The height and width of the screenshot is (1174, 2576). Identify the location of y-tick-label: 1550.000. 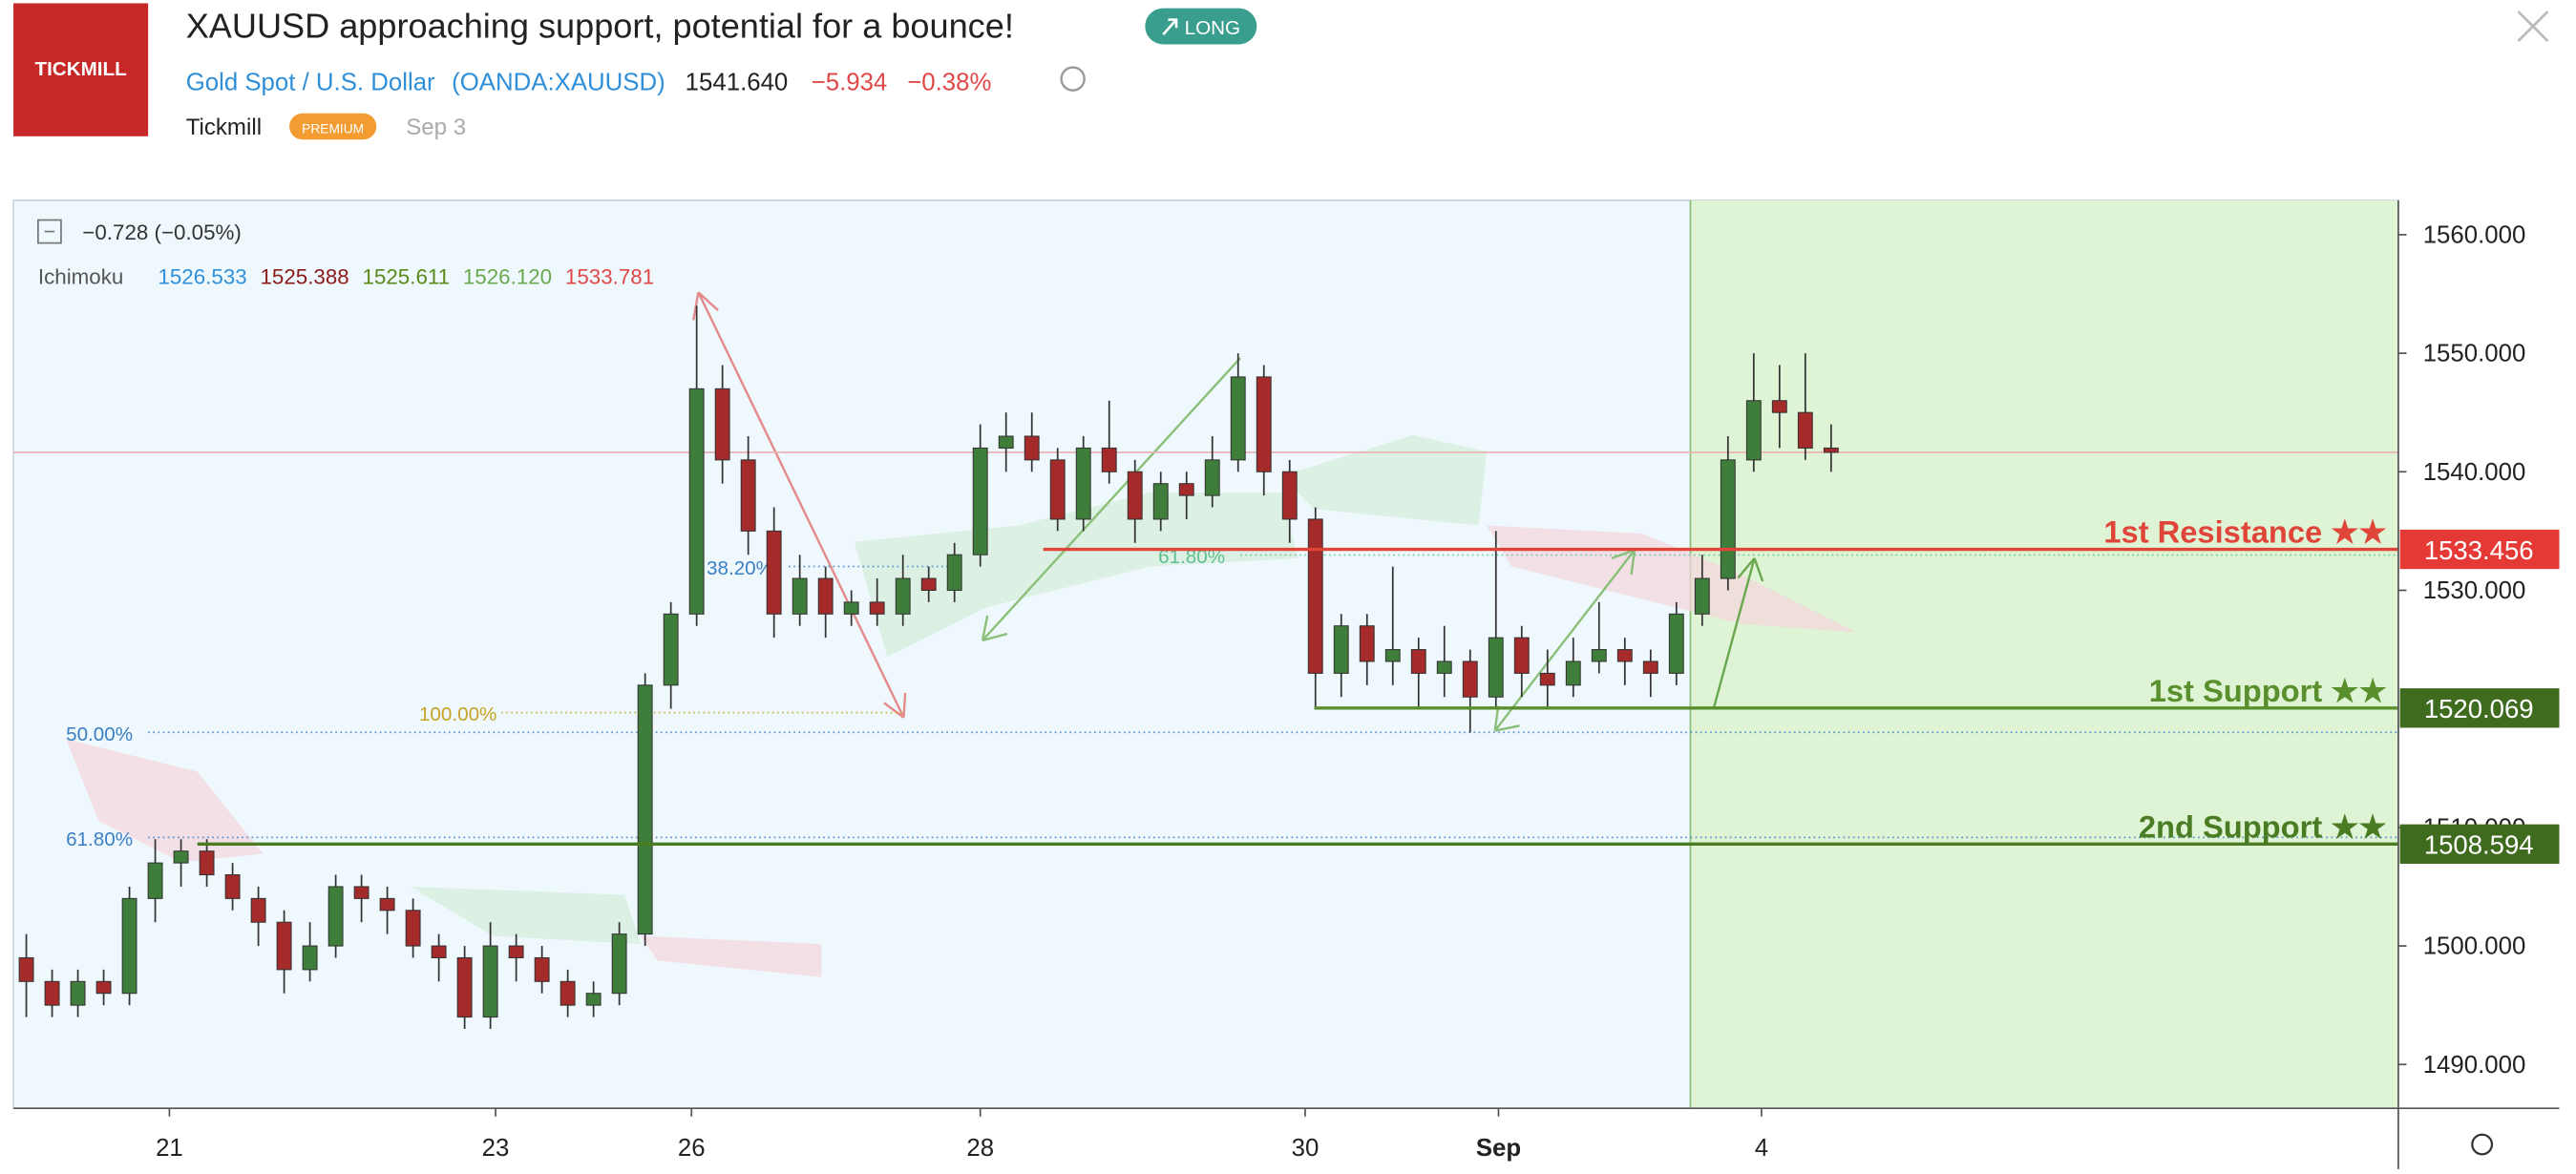
(2474, 354).